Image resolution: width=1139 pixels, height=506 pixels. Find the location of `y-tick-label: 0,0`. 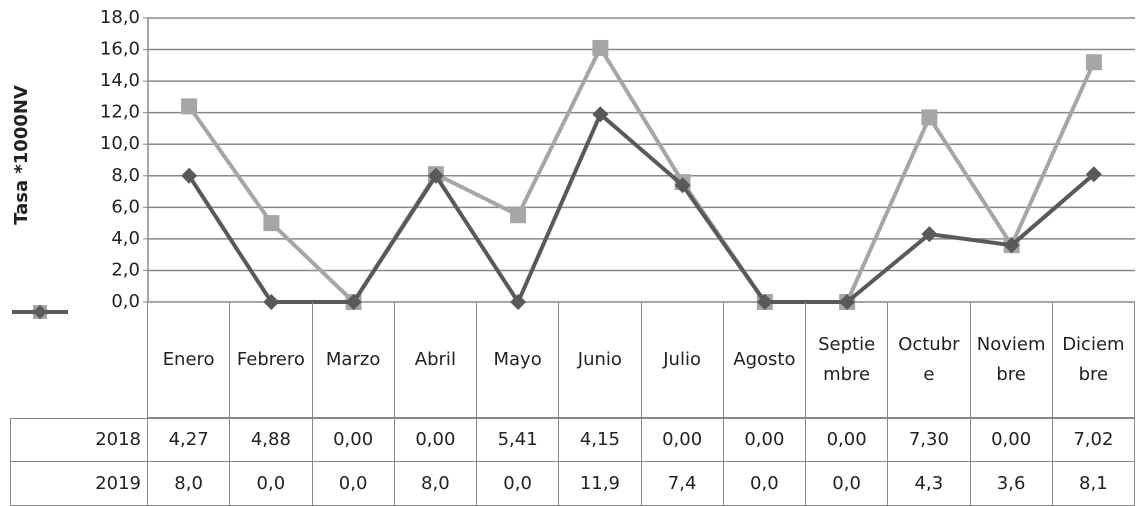

y-tick-label: 0,0 is located at coordinates (125, 301).